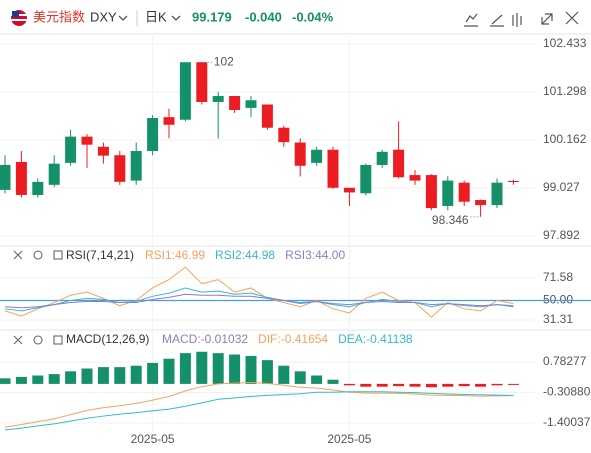  Describe the element at coordinates (263, 16) in the screenshot. I see `price-change: -0.040` at that location.